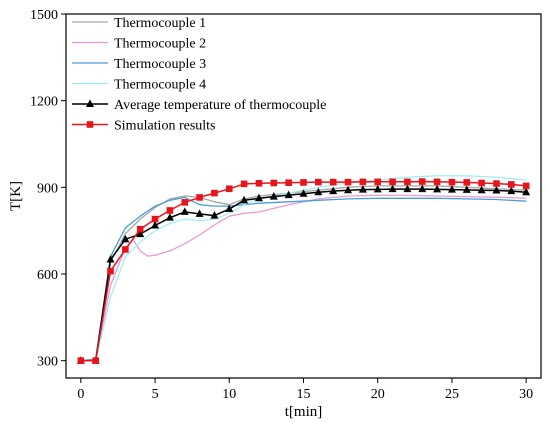  I want to click on x-tick-label: 0, so click(80, 394).